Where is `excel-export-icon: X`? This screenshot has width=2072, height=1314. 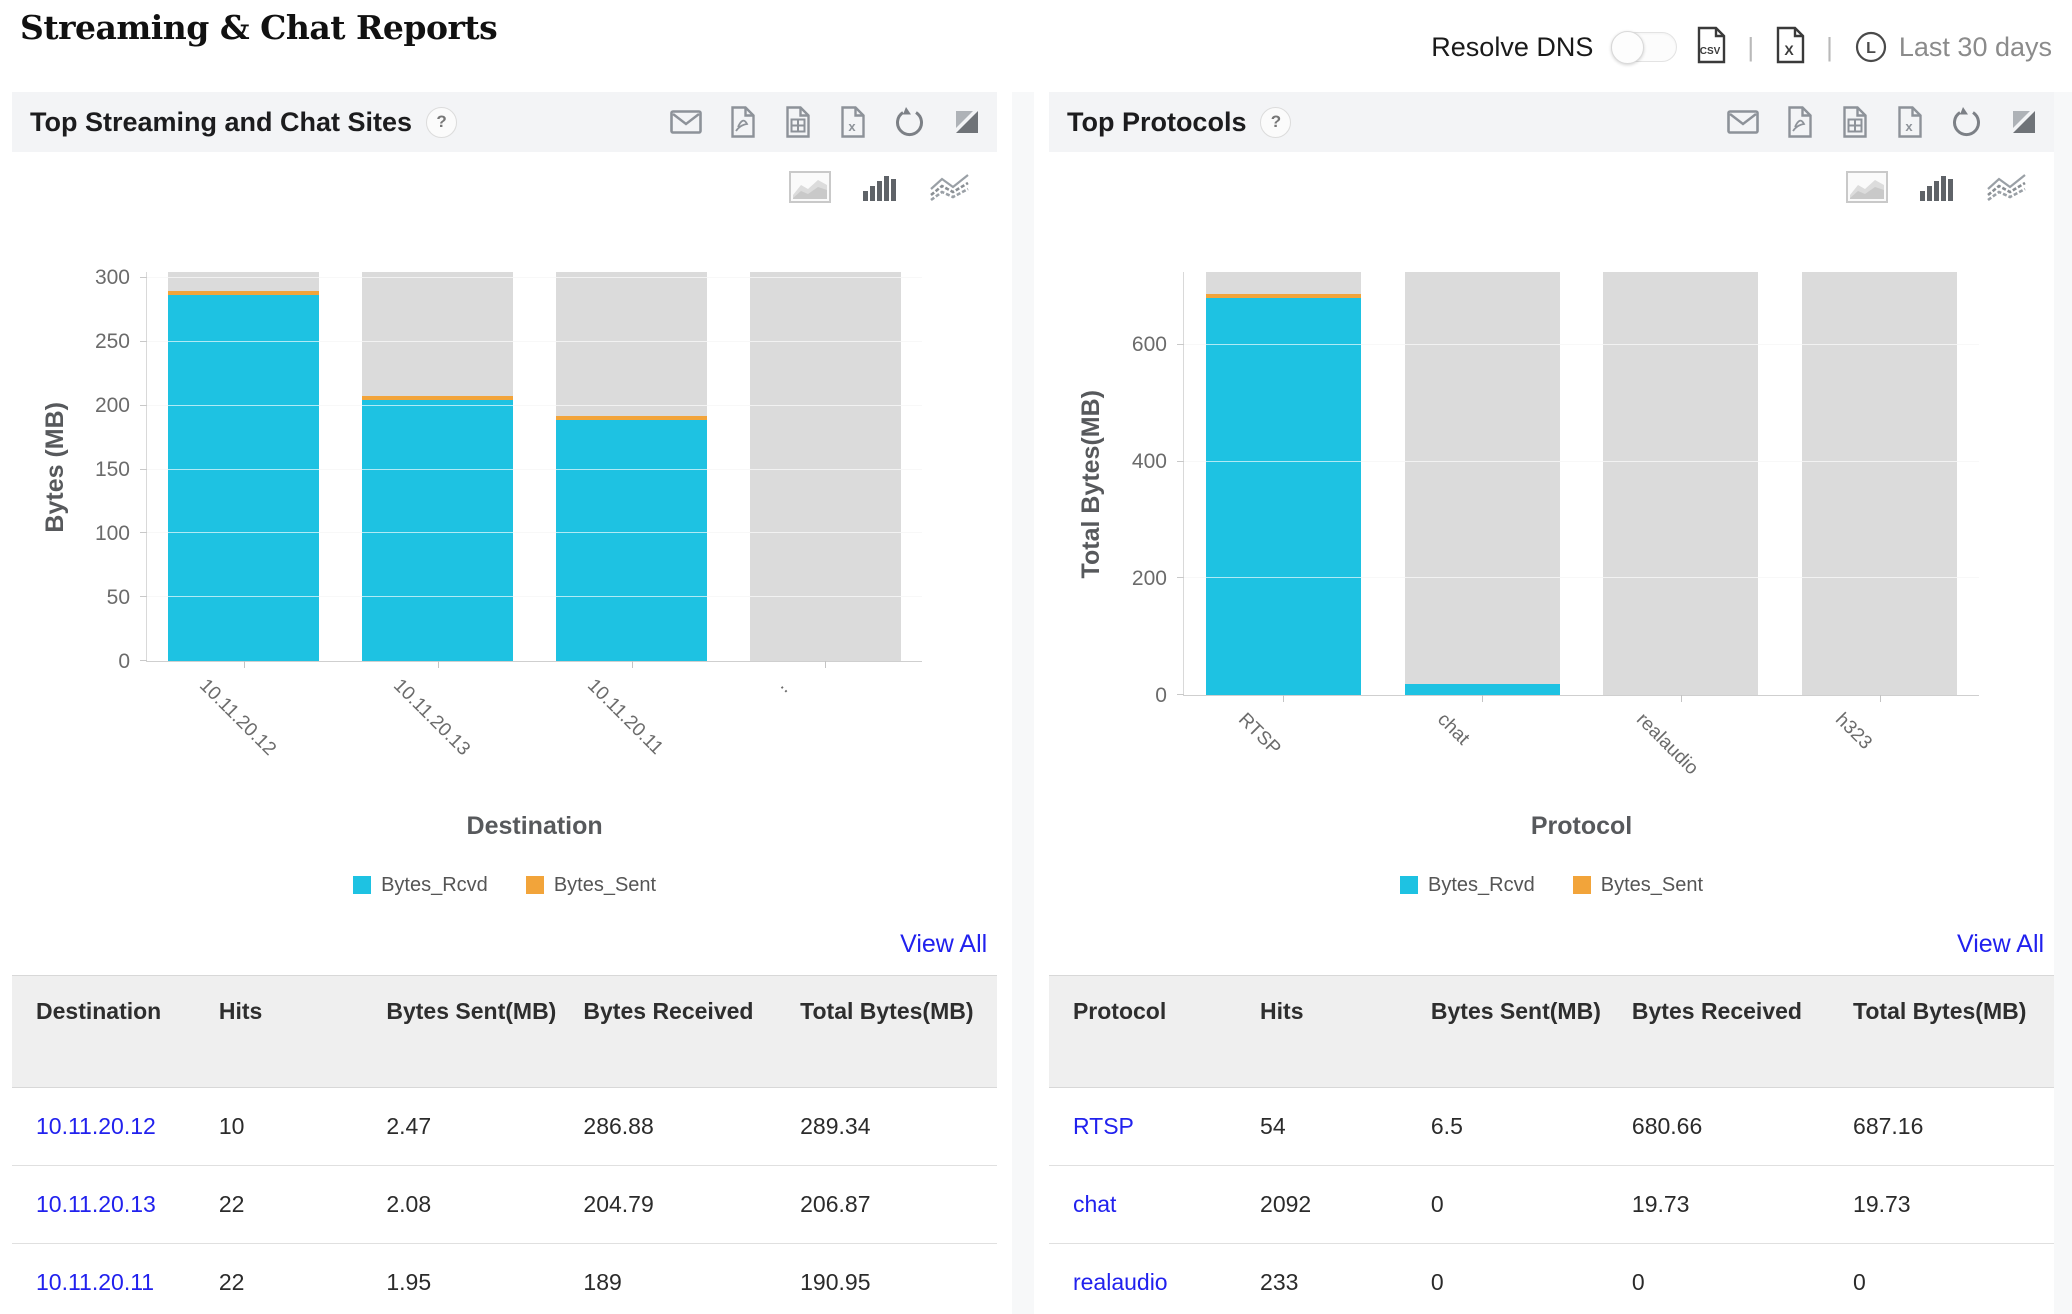
excel-export-icon: X is located at coordinates (1790, 47).